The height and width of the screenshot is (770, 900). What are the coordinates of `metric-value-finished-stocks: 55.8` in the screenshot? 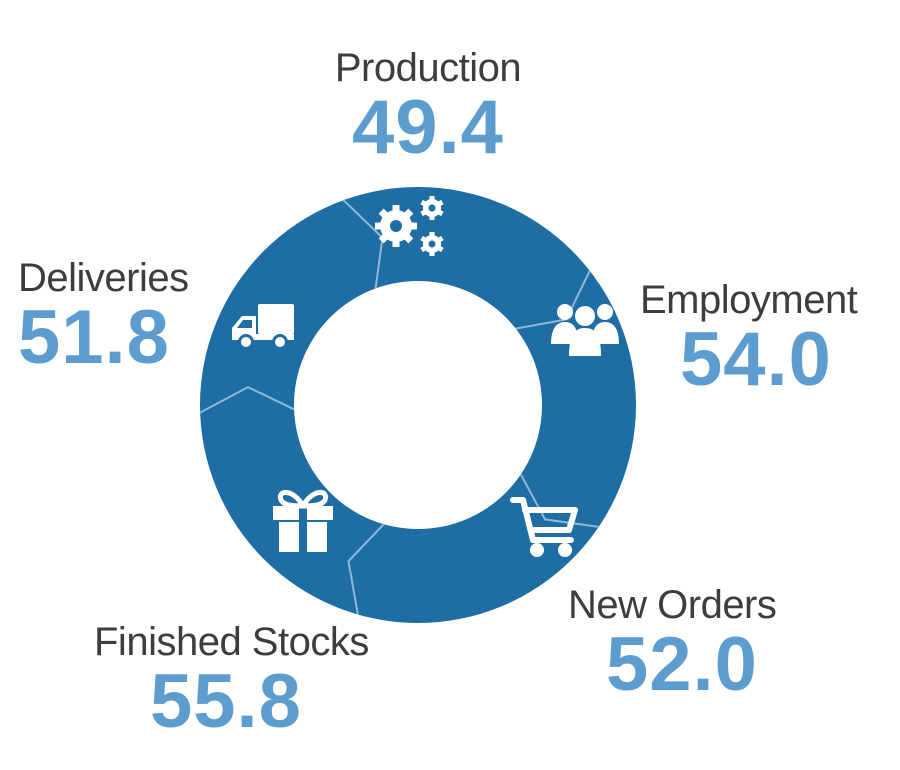 It's located at (226, 701).